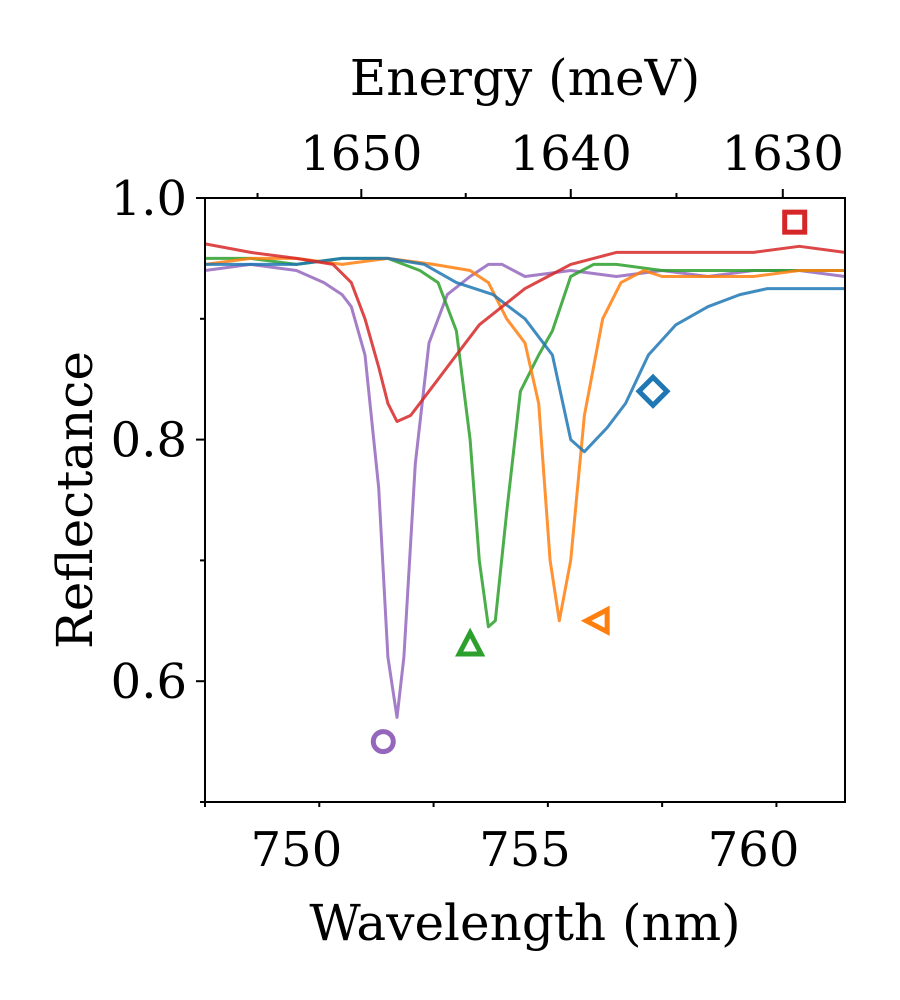 The image size is (900, 1000). Describe the element at coordinates (754, 850) in the screenshot. I see `x-tick-label: 760` at that location.